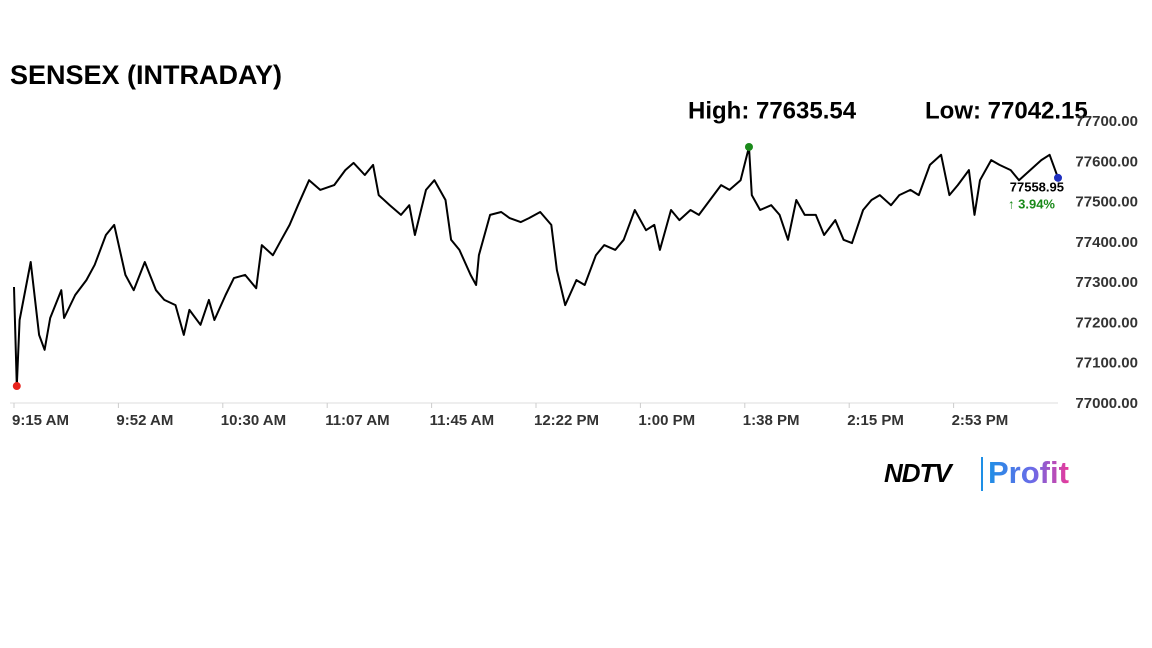 This screenshot has width=1152, height=648. Describe the element at coordinates (1106, 202) in the screenshot. I see `y-tick-label: 77500.00` at that location.